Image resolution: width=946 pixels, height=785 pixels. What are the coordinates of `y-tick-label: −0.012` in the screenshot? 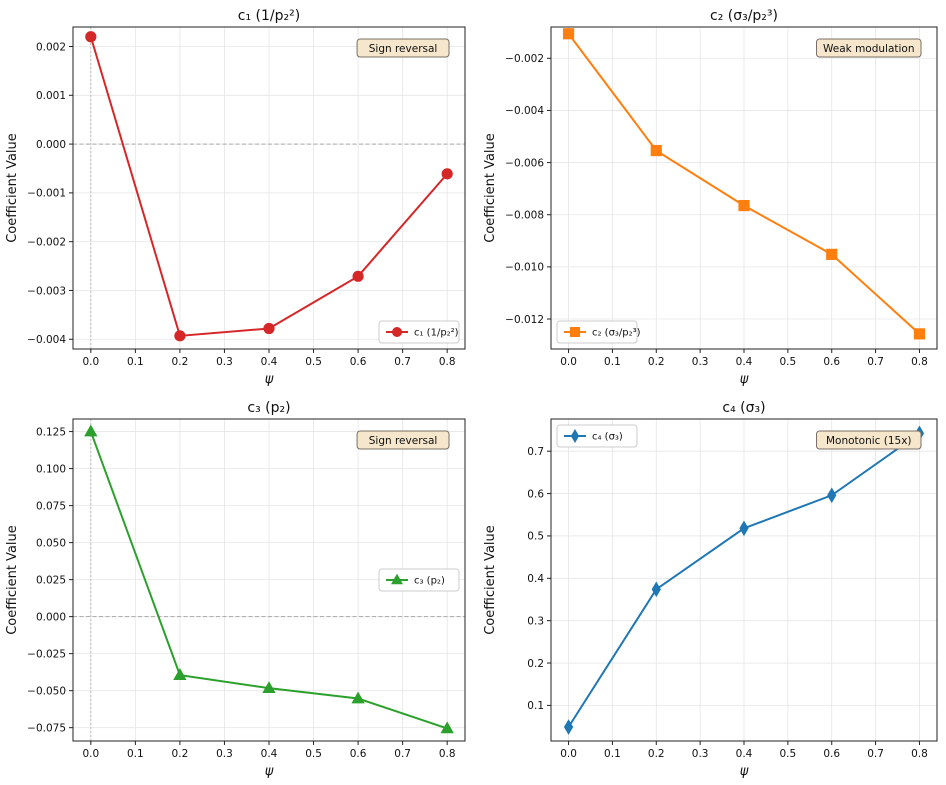 It's located at (524, 320).